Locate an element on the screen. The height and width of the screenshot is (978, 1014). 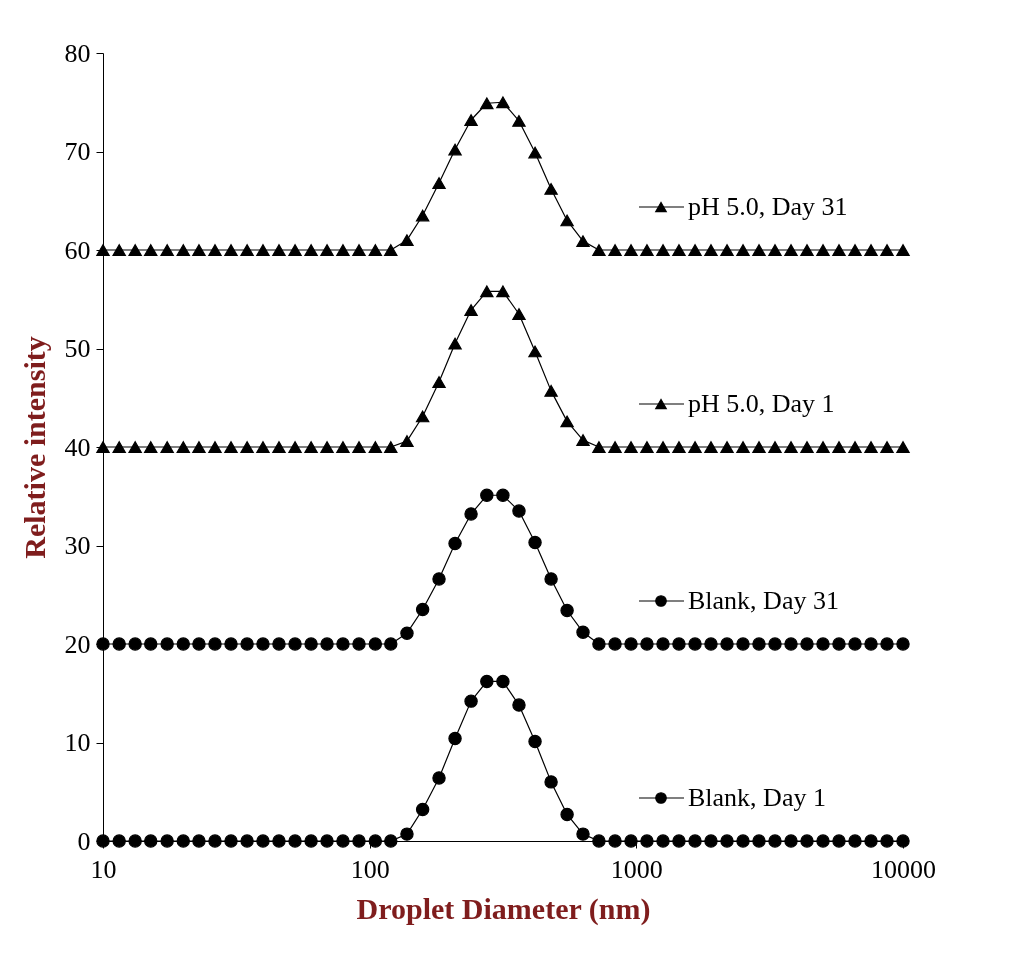
x-tick-label: 10 is located at coordinates (103, 869).